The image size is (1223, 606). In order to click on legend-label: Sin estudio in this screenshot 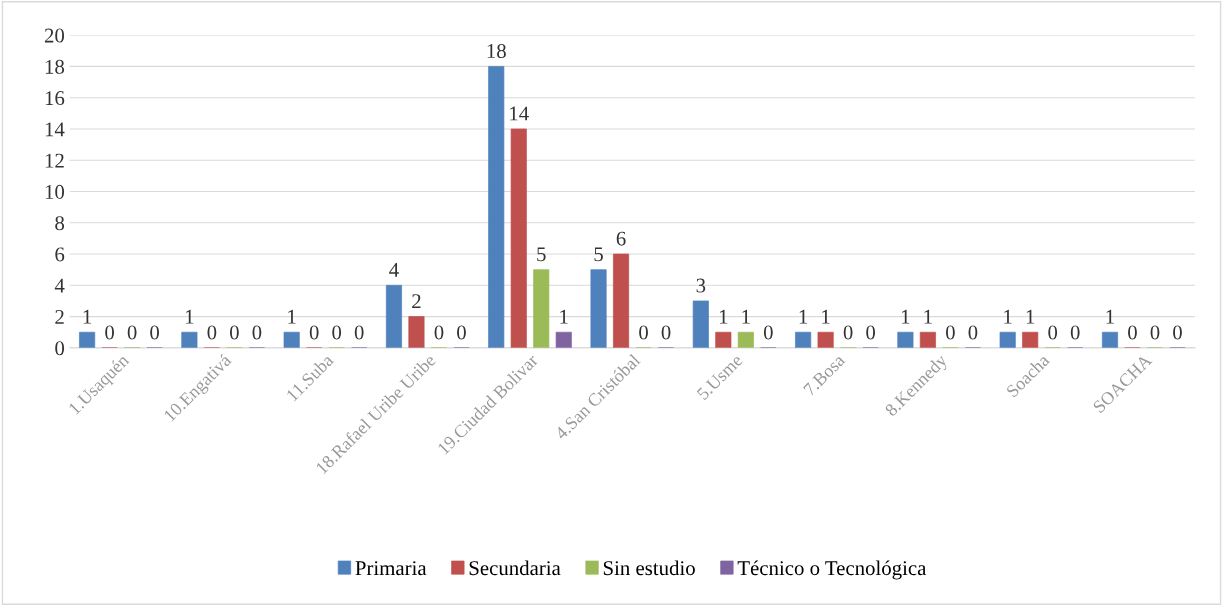, I will do `click(649, 568)`.